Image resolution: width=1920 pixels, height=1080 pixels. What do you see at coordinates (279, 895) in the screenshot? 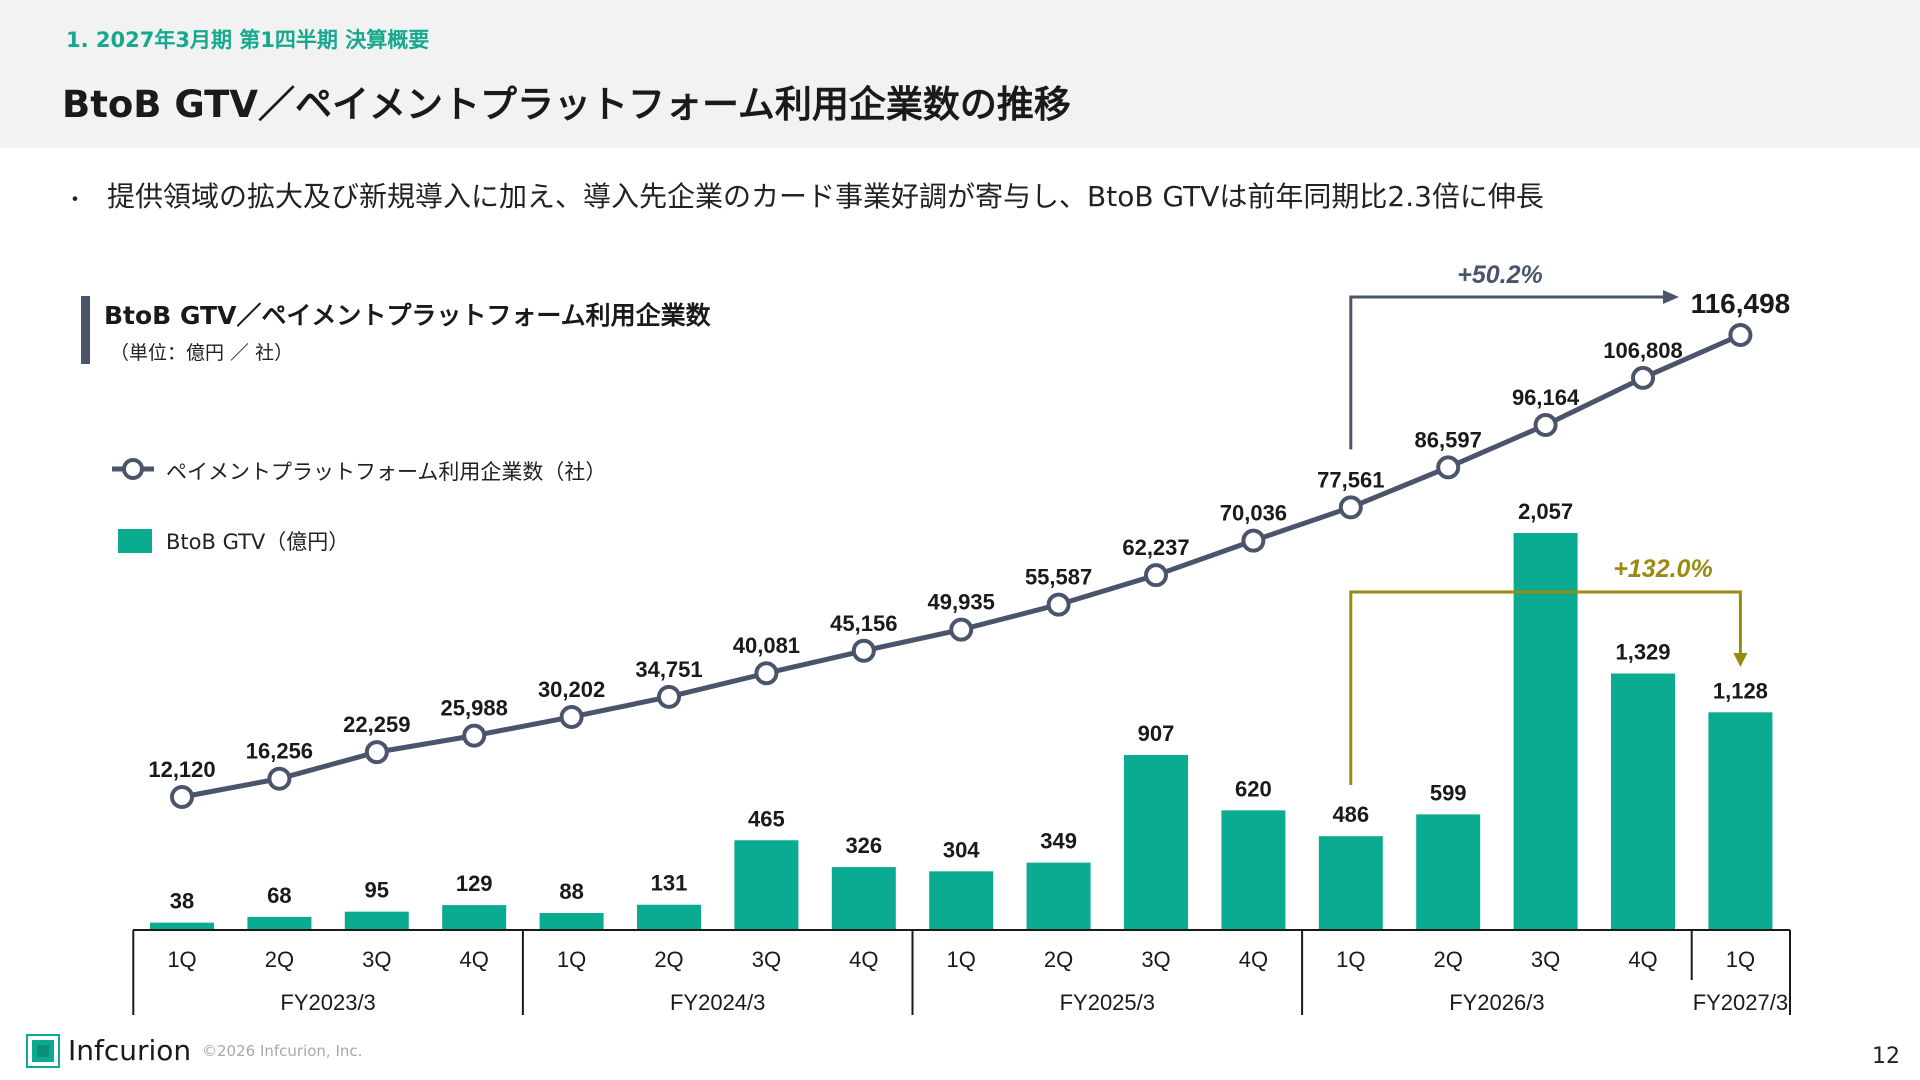
I see `gtv-bar-label: 68` at bounding box center [279, 895].